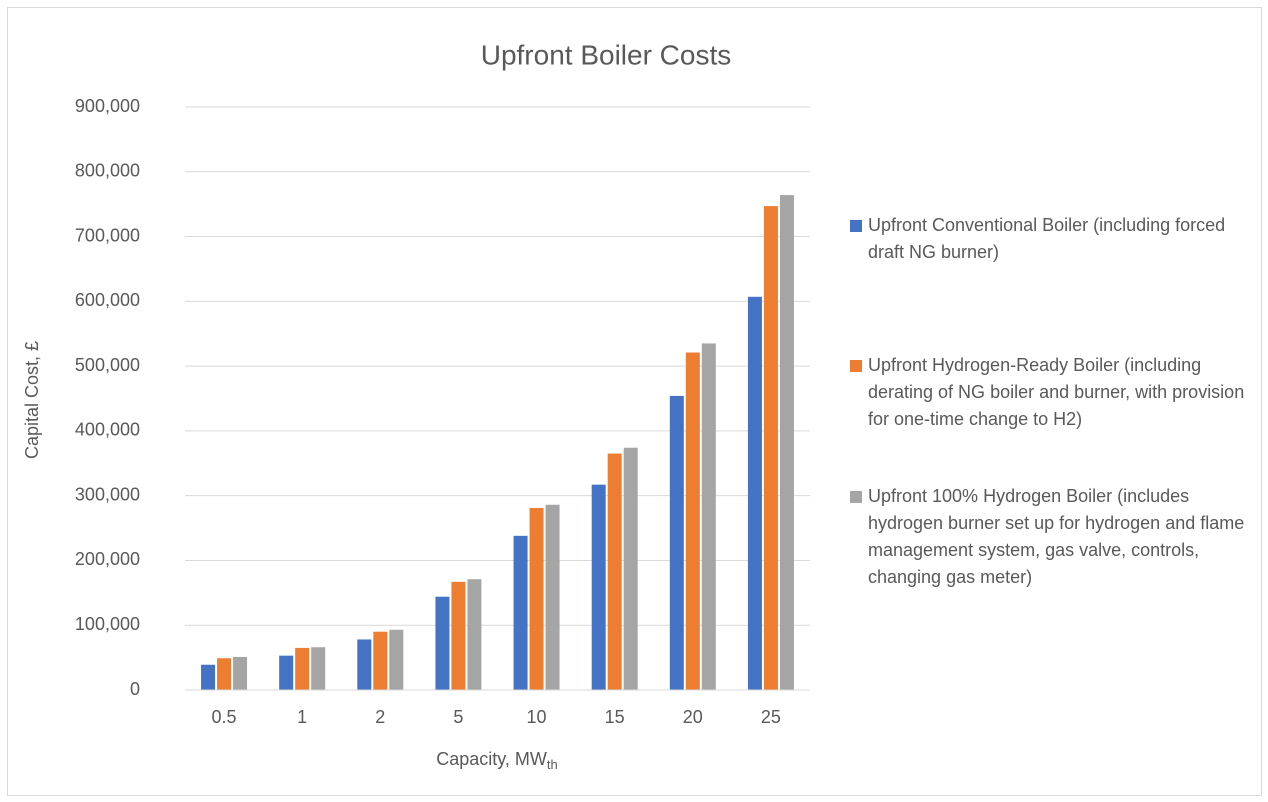 This screenshot has height=802, width=1268. I want to click on x-tick-label: 5, so click(458, 717).